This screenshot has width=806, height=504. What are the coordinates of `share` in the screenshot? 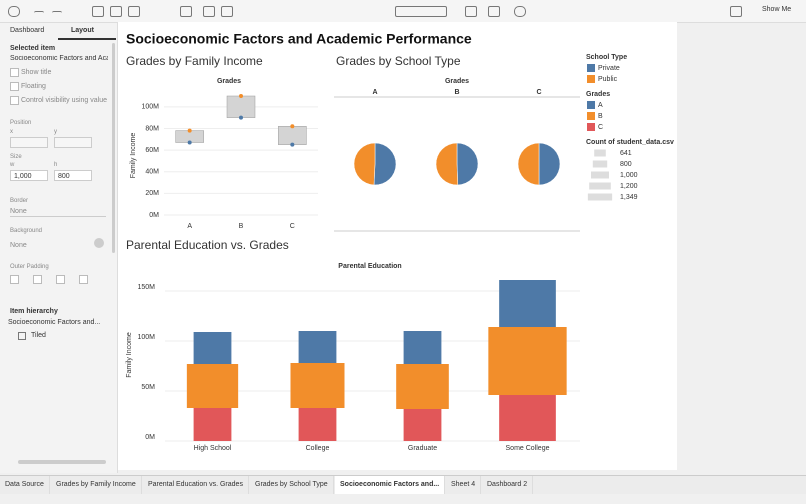 It's located at (520, 11).